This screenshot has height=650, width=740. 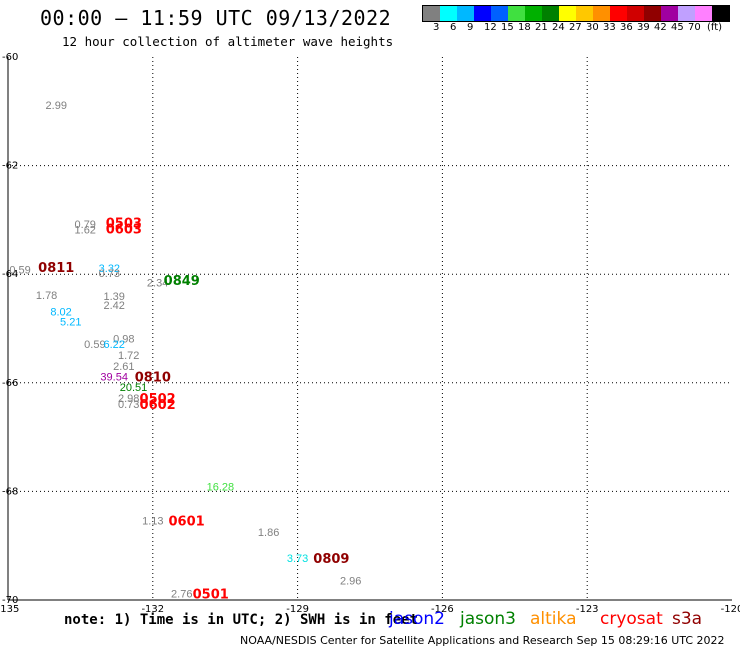 I want to click on legend-label: 33, so click(x=609, y=27).